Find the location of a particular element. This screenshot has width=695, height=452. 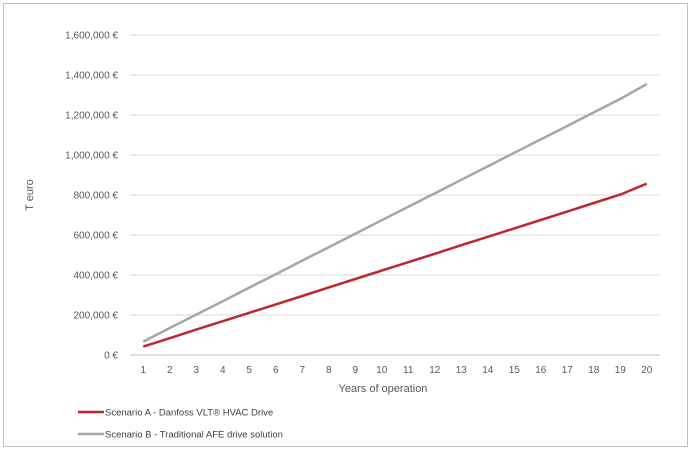

x-tick-label: 14 is located at coordinates (488, 370).